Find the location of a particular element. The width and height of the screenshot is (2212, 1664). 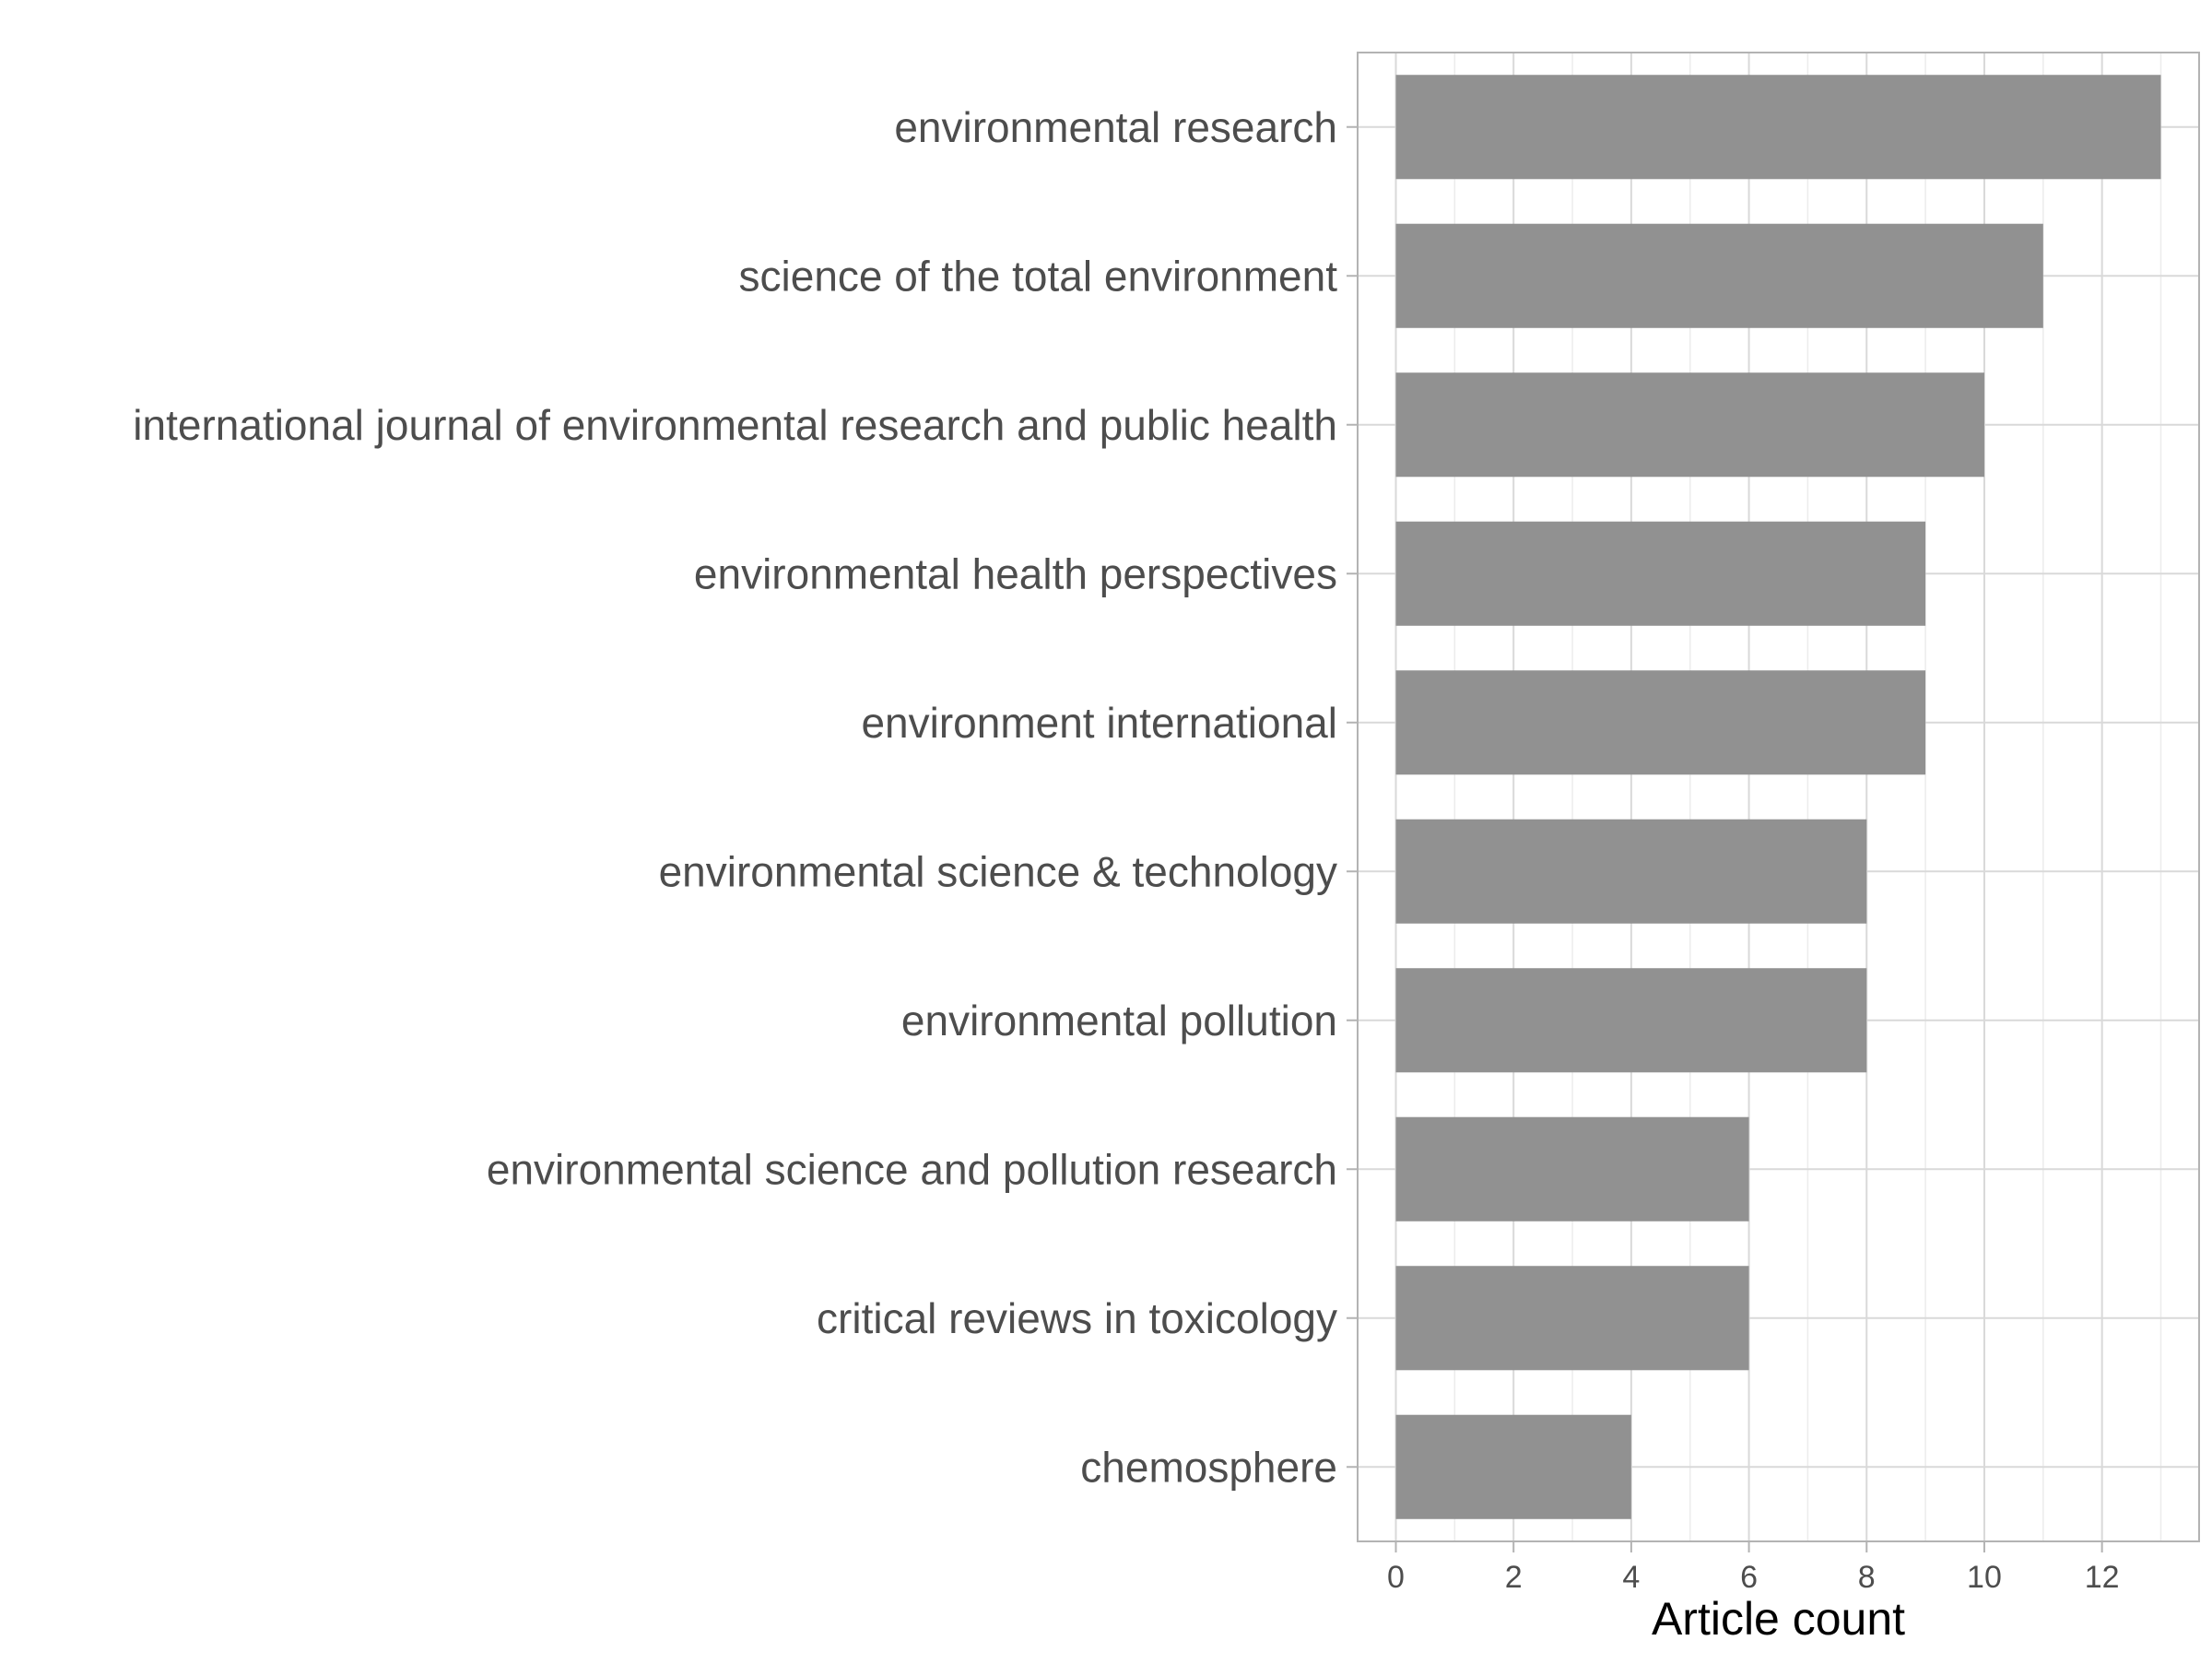

x-tick-label: 0 is located at coordinates (1396, 1577).